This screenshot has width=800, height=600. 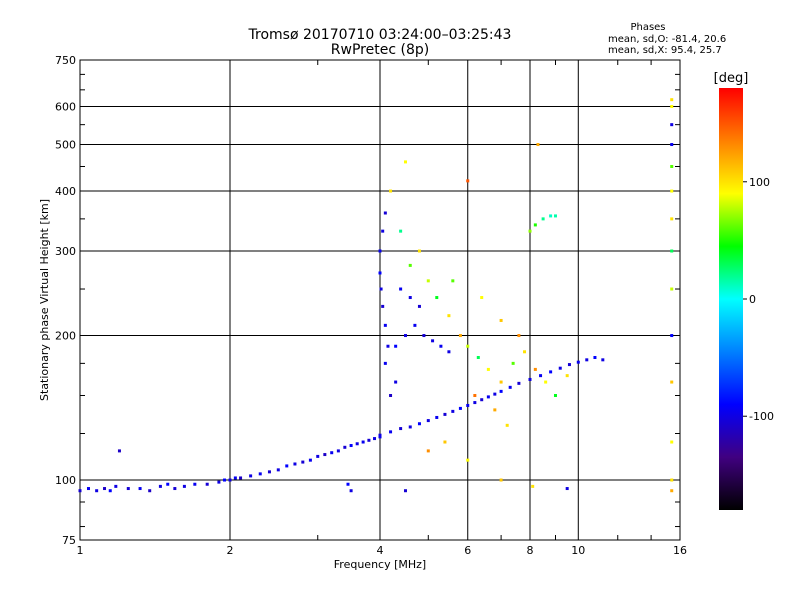 What do you see at coordinates (761, 416) in the screenshot?
I see `colorbar-tick-label: -100` at bounding box center [761, 416].